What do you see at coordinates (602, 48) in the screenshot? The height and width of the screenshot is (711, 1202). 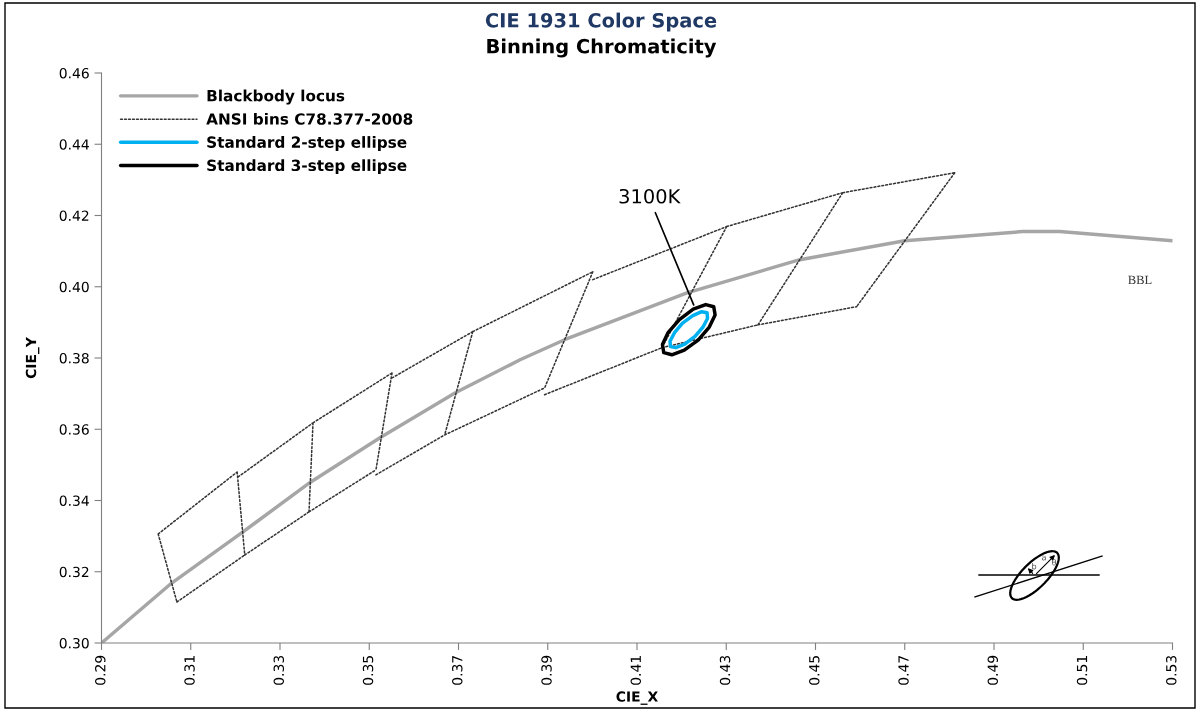 I see `chart-subtitle: Binning Chromaticity` at bounding box center [602, 48].